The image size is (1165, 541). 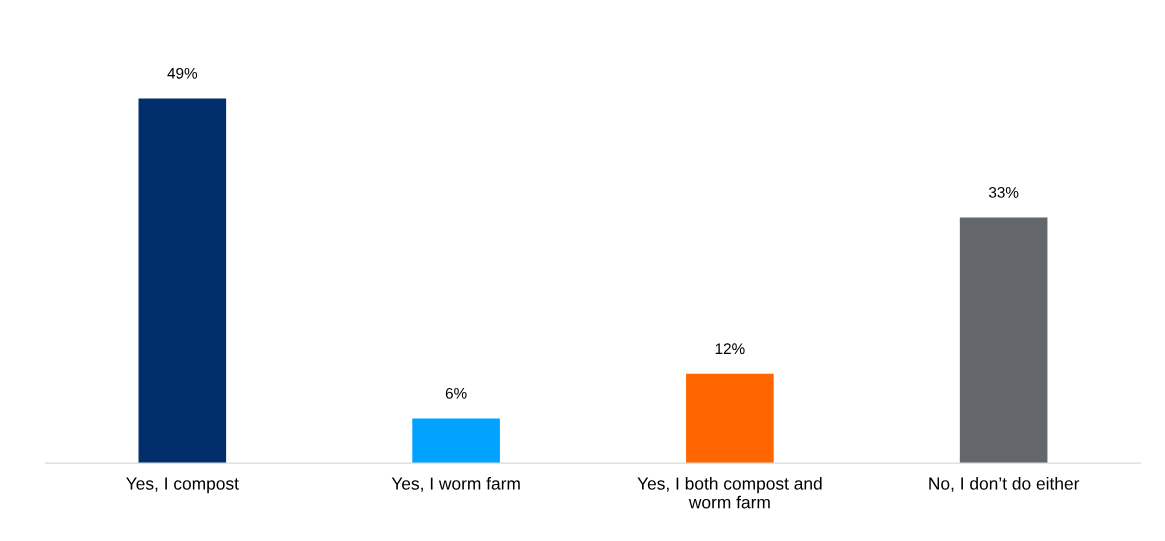 What do you see at coordinates (455, 484) in the screenshot?
I see `x-tick-label: Yes, I worm farm` at bounding box center [455, 484].